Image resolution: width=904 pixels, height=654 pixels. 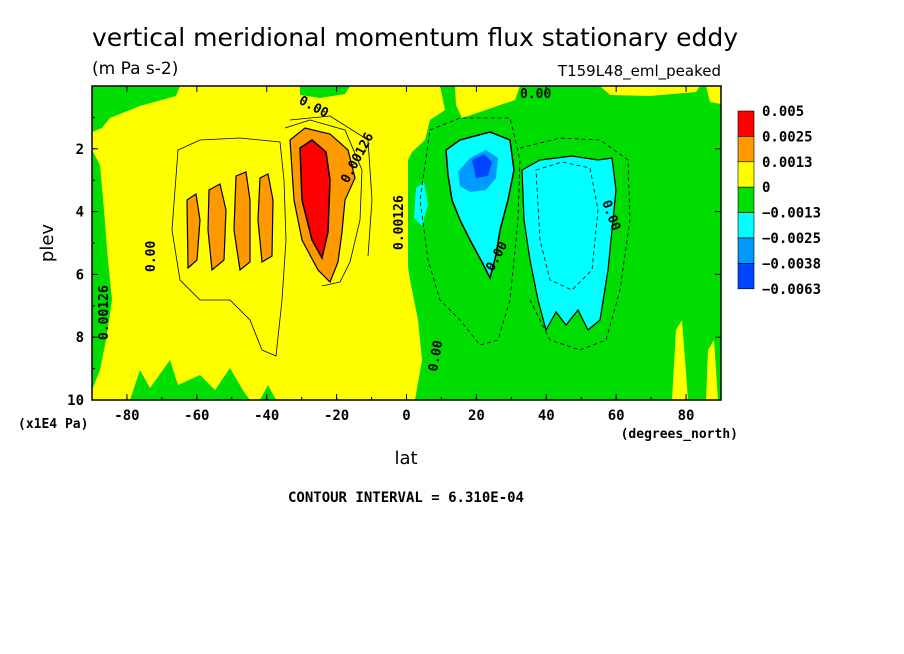 What do you see at coordinates (266, 416) in the screenshot?
I see `x-tick-label: -40` at bounding box center [266, 416].